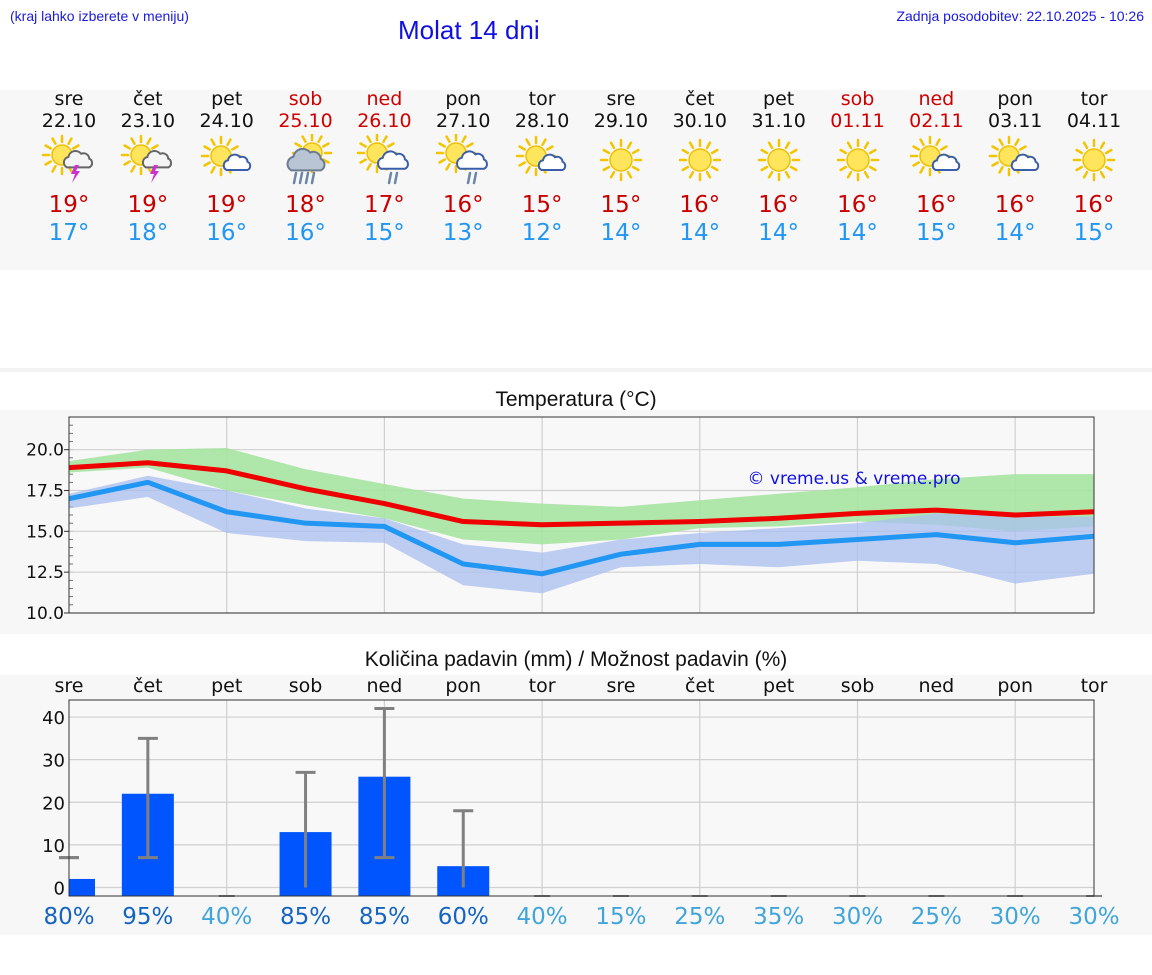 The image size is (1152, 975). What do you see at coordinates (581, 528) in the screenshot?
I see `min-temperature-line` at bounding box center [581, 528].